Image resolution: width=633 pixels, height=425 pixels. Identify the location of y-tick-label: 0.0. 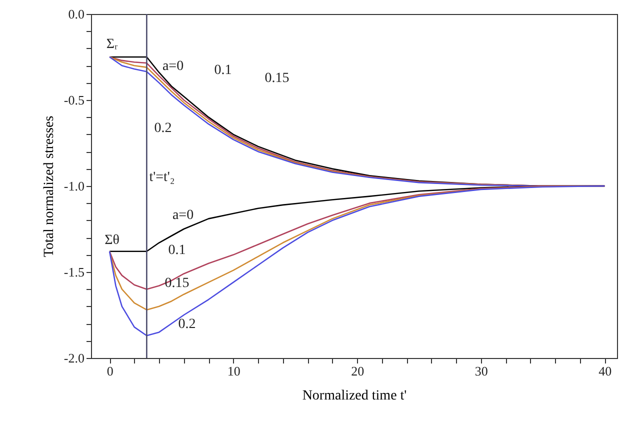
(76, 14).